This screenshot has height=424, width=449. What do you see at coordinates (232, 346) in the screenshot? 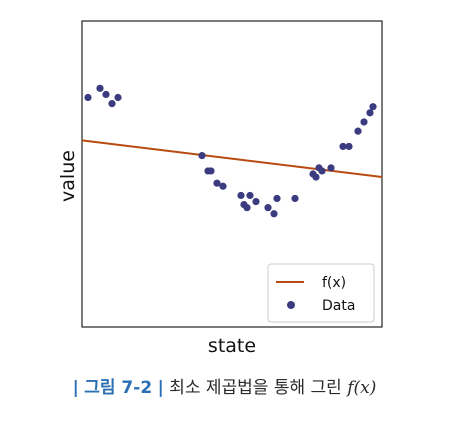
I see `x-axis-label: state` at bounding box center [232, 346].